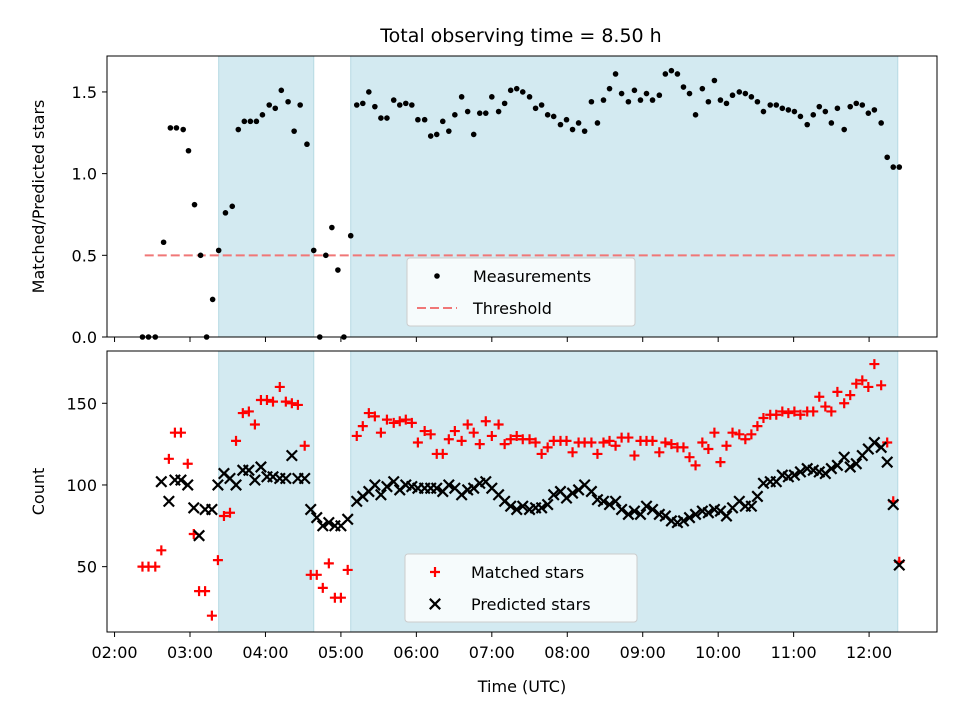  What do you see at coordinates (437, 276) in the screenshot?
I see `legend-marker-measurements` at bounding box center [437, 276].